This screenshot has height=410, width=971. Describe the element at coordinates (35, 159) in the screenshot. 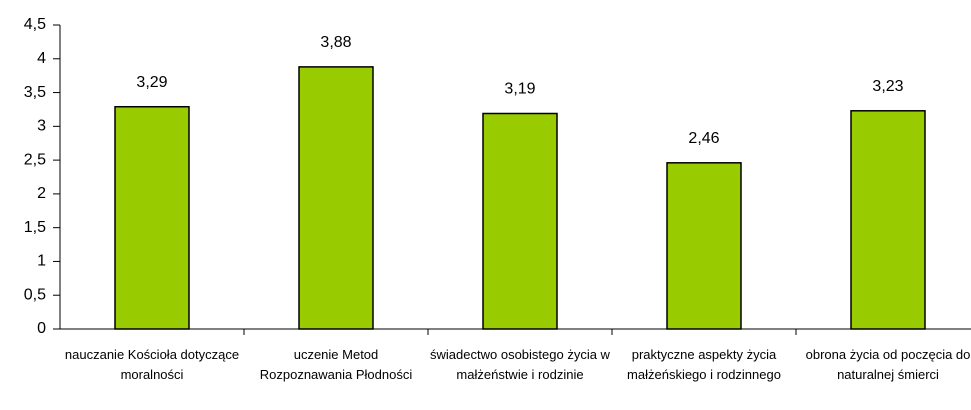

I see `y-tick-label: 2,5` at that location.